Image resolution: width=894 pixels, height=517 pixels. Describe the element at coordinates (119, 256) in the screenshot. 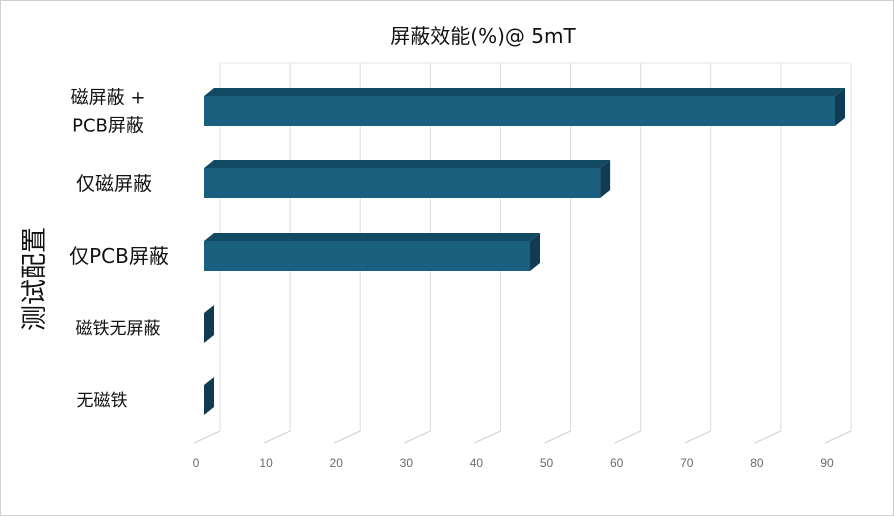

I see `category-label: 仅PCB屏蔽` at that location.